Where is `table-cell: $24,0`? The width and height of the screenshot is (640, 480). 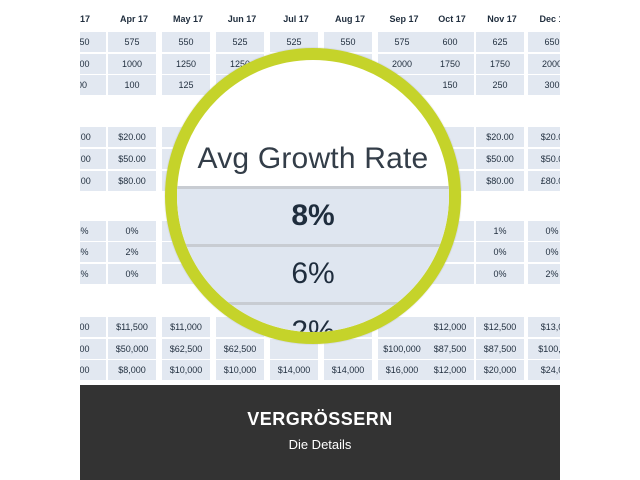 table-cell: $24,0 is located at coordinates (544, 370).